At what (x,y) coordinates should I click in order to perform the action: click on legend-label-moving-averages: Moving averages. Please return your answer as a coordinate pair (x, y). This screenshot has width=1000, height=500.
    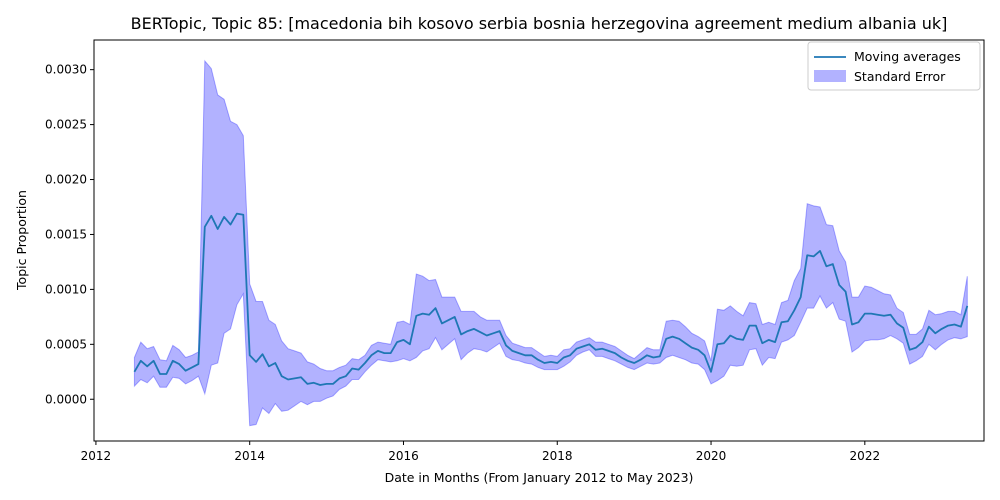
    Looking at the image, I should click on (907, 56).